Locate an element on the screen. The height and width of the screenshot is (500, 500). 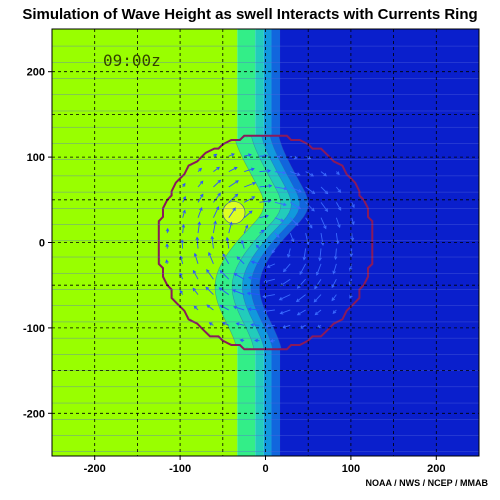
time-label: 09:00z is located at coordinates (132, 60).